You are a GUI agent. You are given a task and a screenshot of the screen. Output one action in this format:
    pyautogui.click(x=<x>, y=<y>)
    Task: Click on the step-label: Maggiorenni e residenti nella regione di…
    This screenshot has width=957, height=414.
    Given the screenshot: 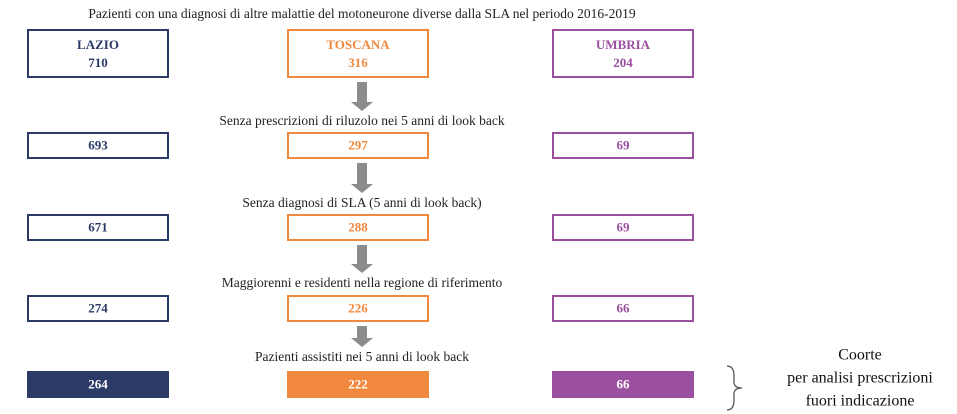 What is the action you would take?
    pyautogui.click(x=362, y=282)
    